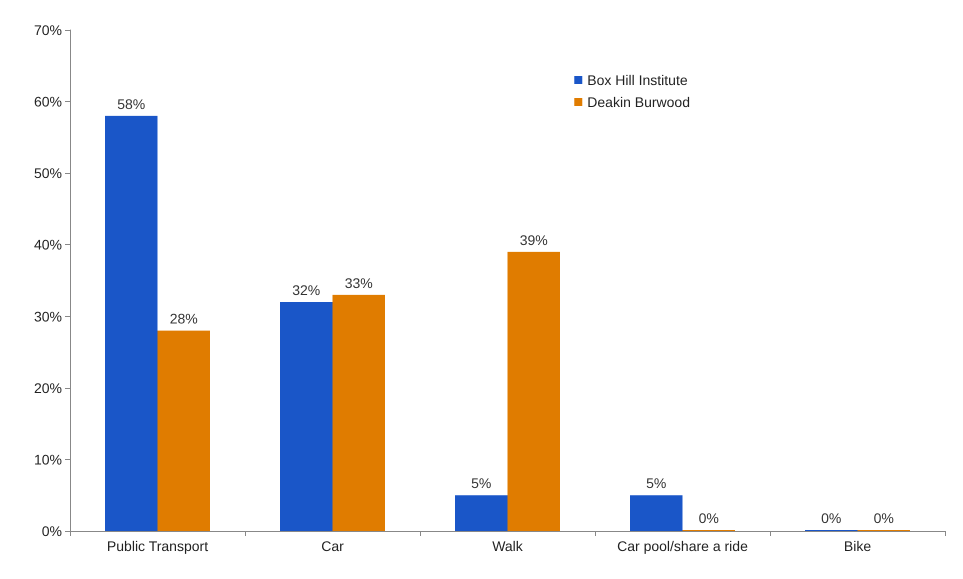  Describe the element at coordinates (48, 30) in the screenshot. I see `y-tick-label: 70%` at that location.